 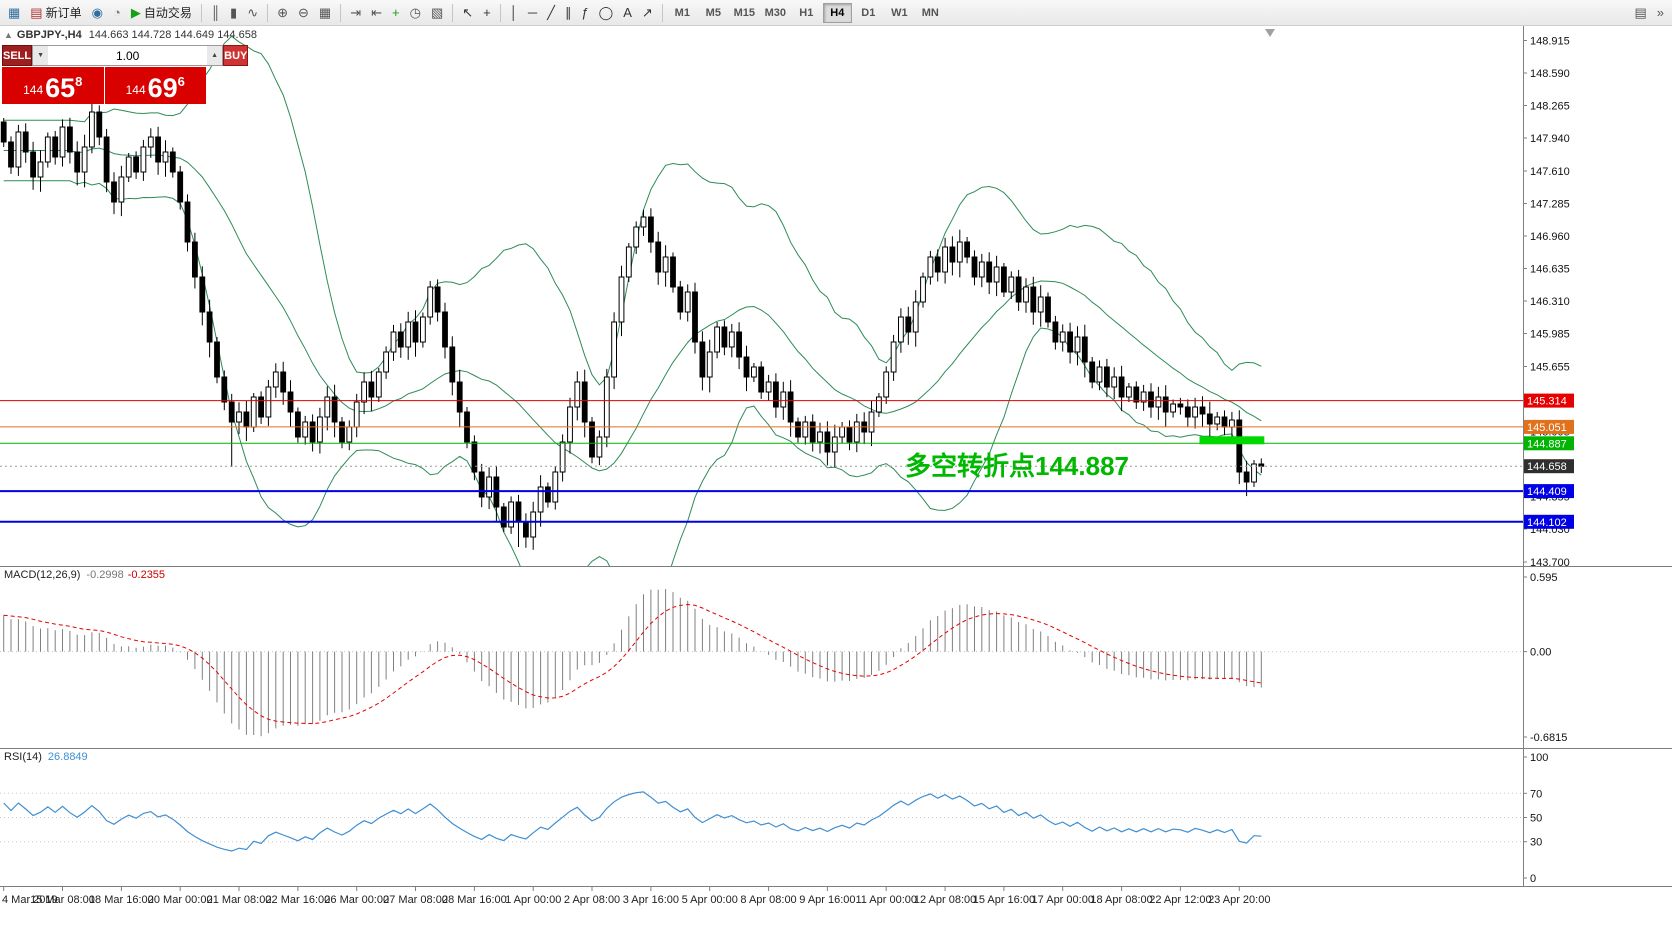 What do you see at coordinates (1545, 658) in the screenshot?
I see `macd-axis: 0.595 0.00 -0.6815` at bounding box center [1545, 658].